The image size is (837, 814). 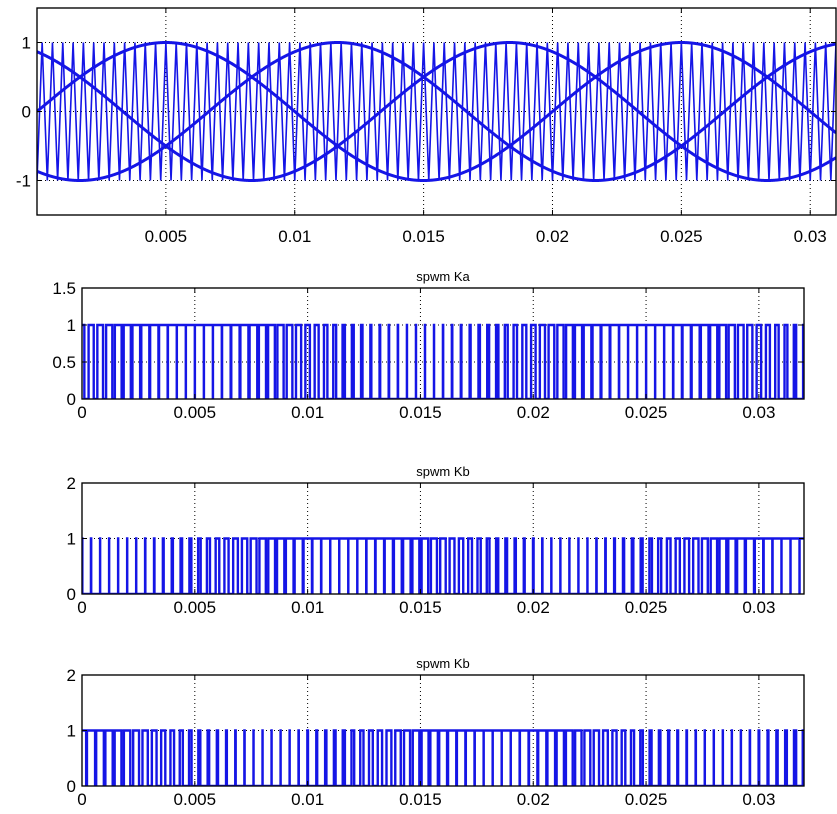 What do you see at coordinates (64, 362) in the screenshot?
I see `y-tick-label: 0.5` at bounding box center [64, 362].